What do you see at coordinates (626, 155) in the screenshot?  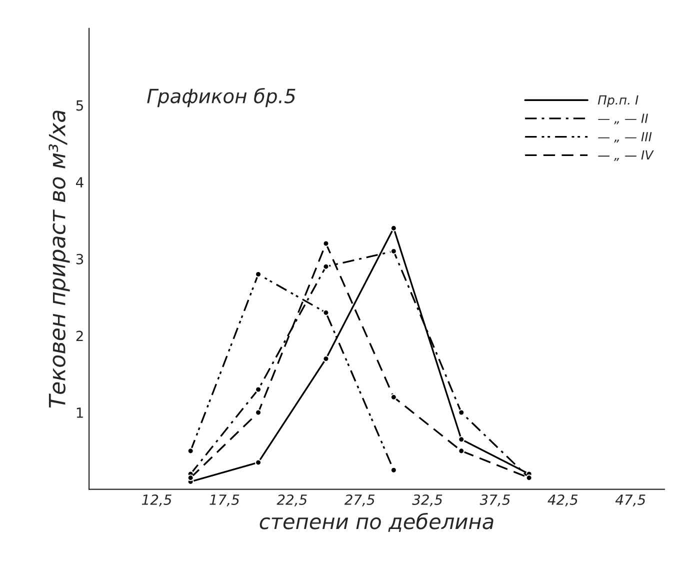 I see `legend-label: — „ — IV` at bounding box center [626, 155].